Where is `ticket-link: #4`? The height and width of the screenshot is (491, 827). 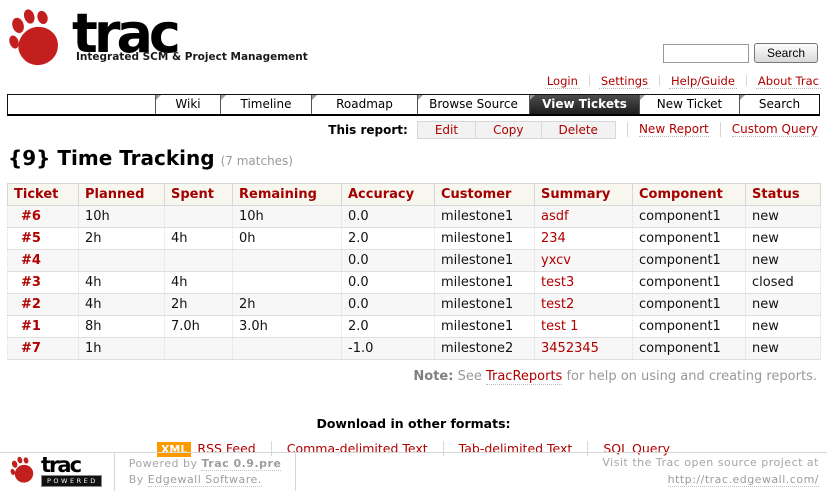 ticket-link: #4 is located at coordinates (31, 260).